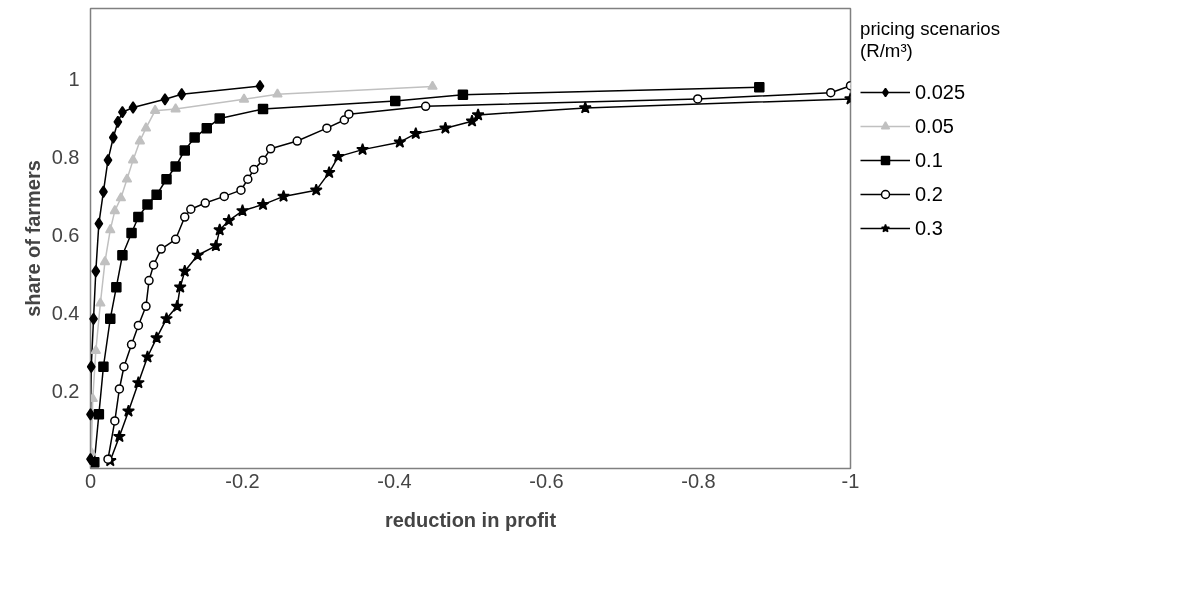 The width and height of the screenshot is (1184, 604). I want to click on y-tick-label: 0.6, so click(65, 234).